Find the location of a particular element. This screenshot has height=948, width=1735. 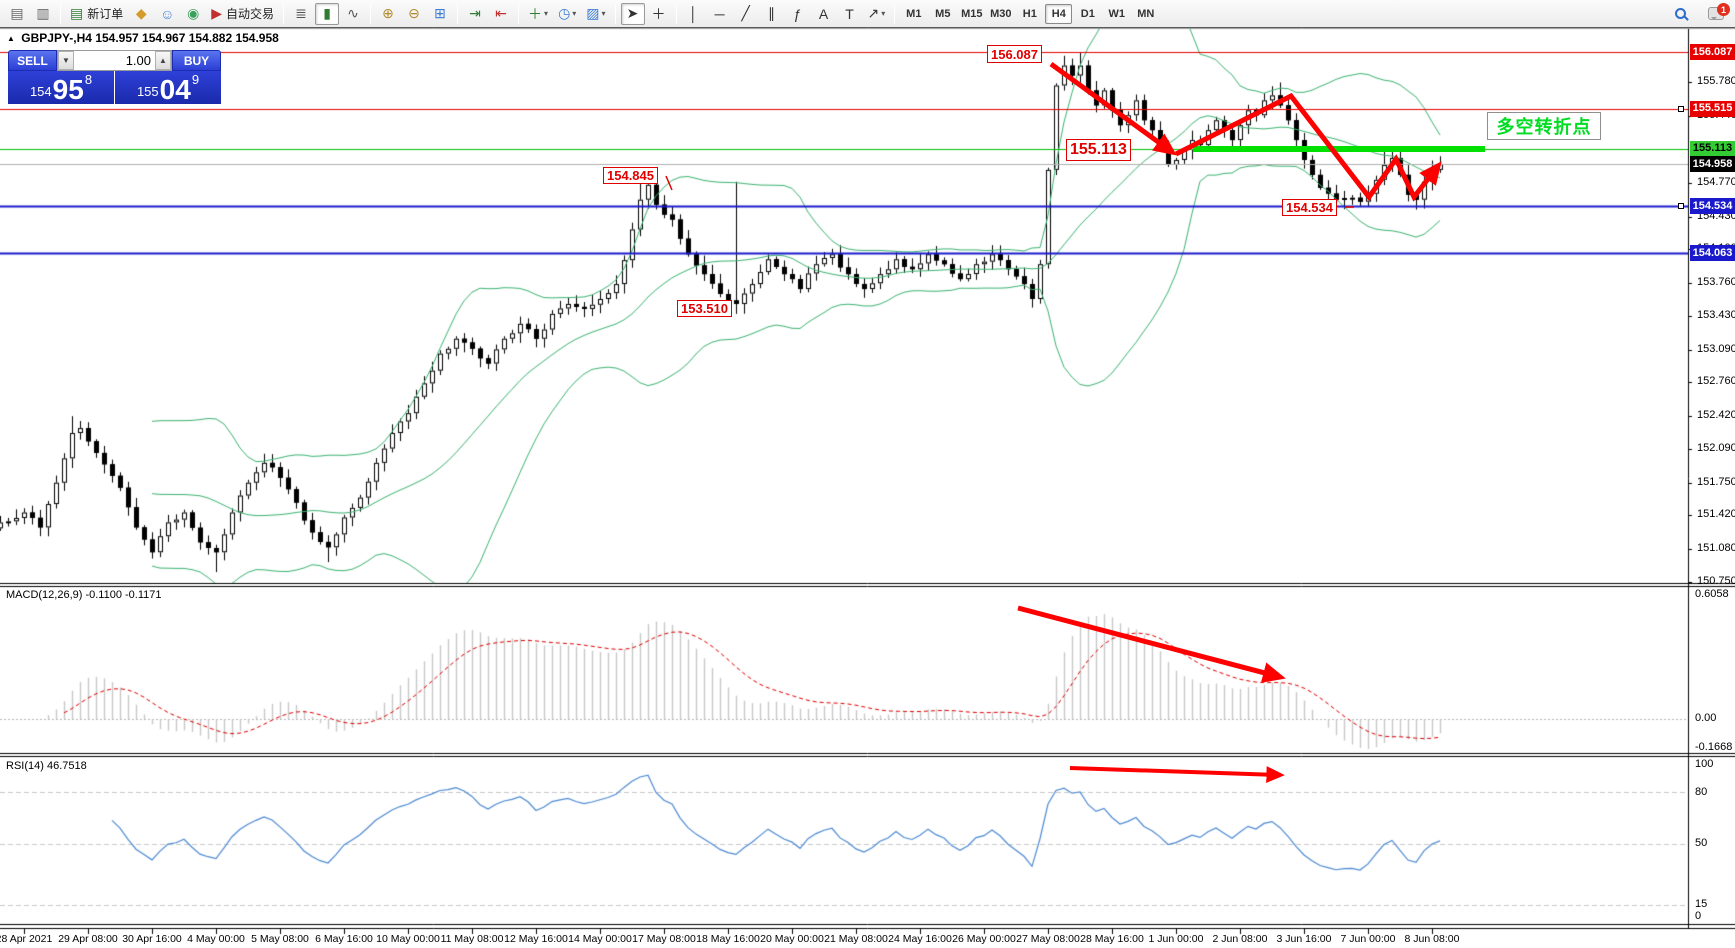

chart-shift-icon: ⇤ is located at coordinates (501, 14).